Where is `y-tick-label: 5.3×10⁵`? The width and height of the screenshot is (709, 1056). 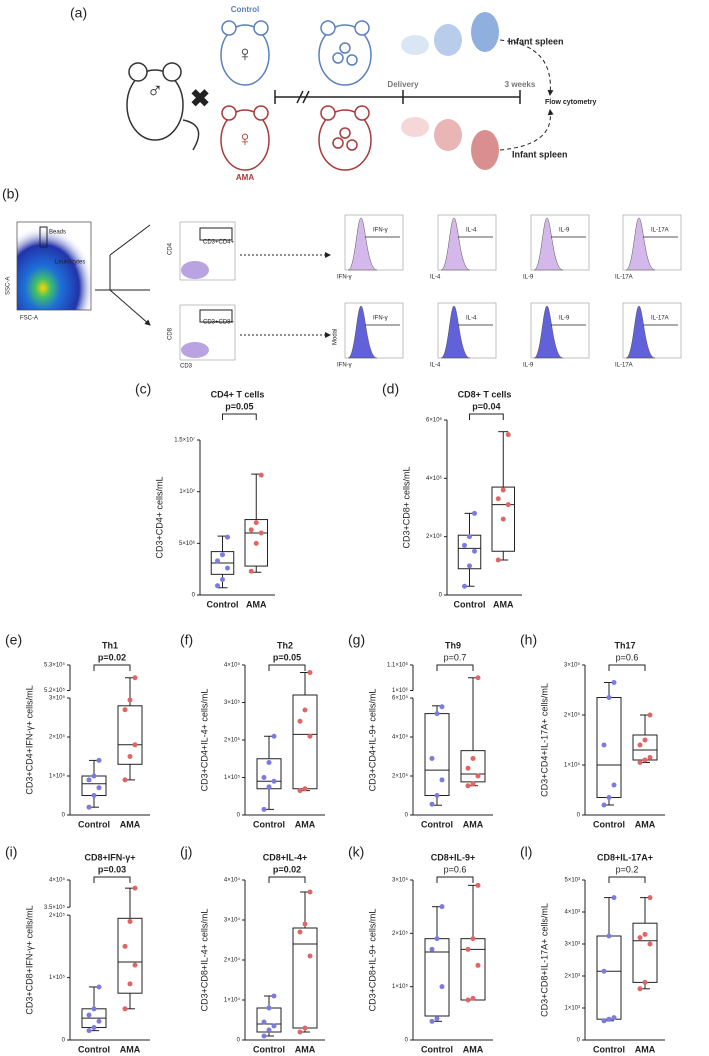
y-tick-label: 5.3×10⁵ is located at coordinates (55, 665).